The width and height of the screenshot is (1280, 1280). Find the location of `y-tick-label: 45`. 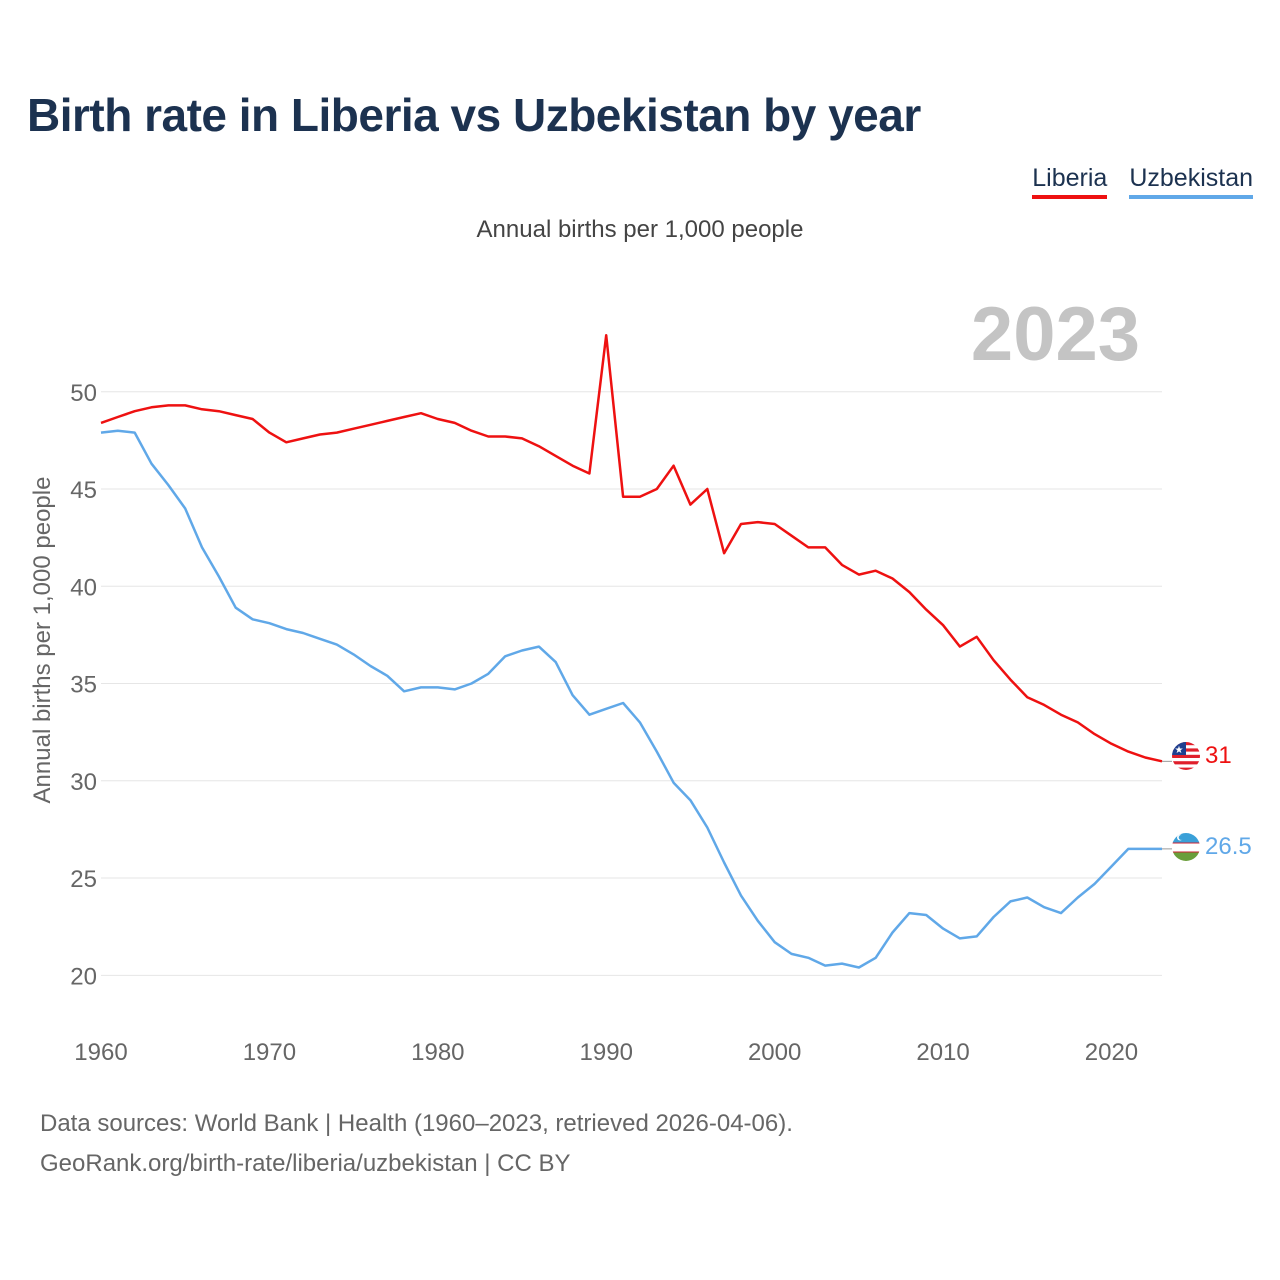

y-tick-label: 45 is located at coordinates (83, 490).